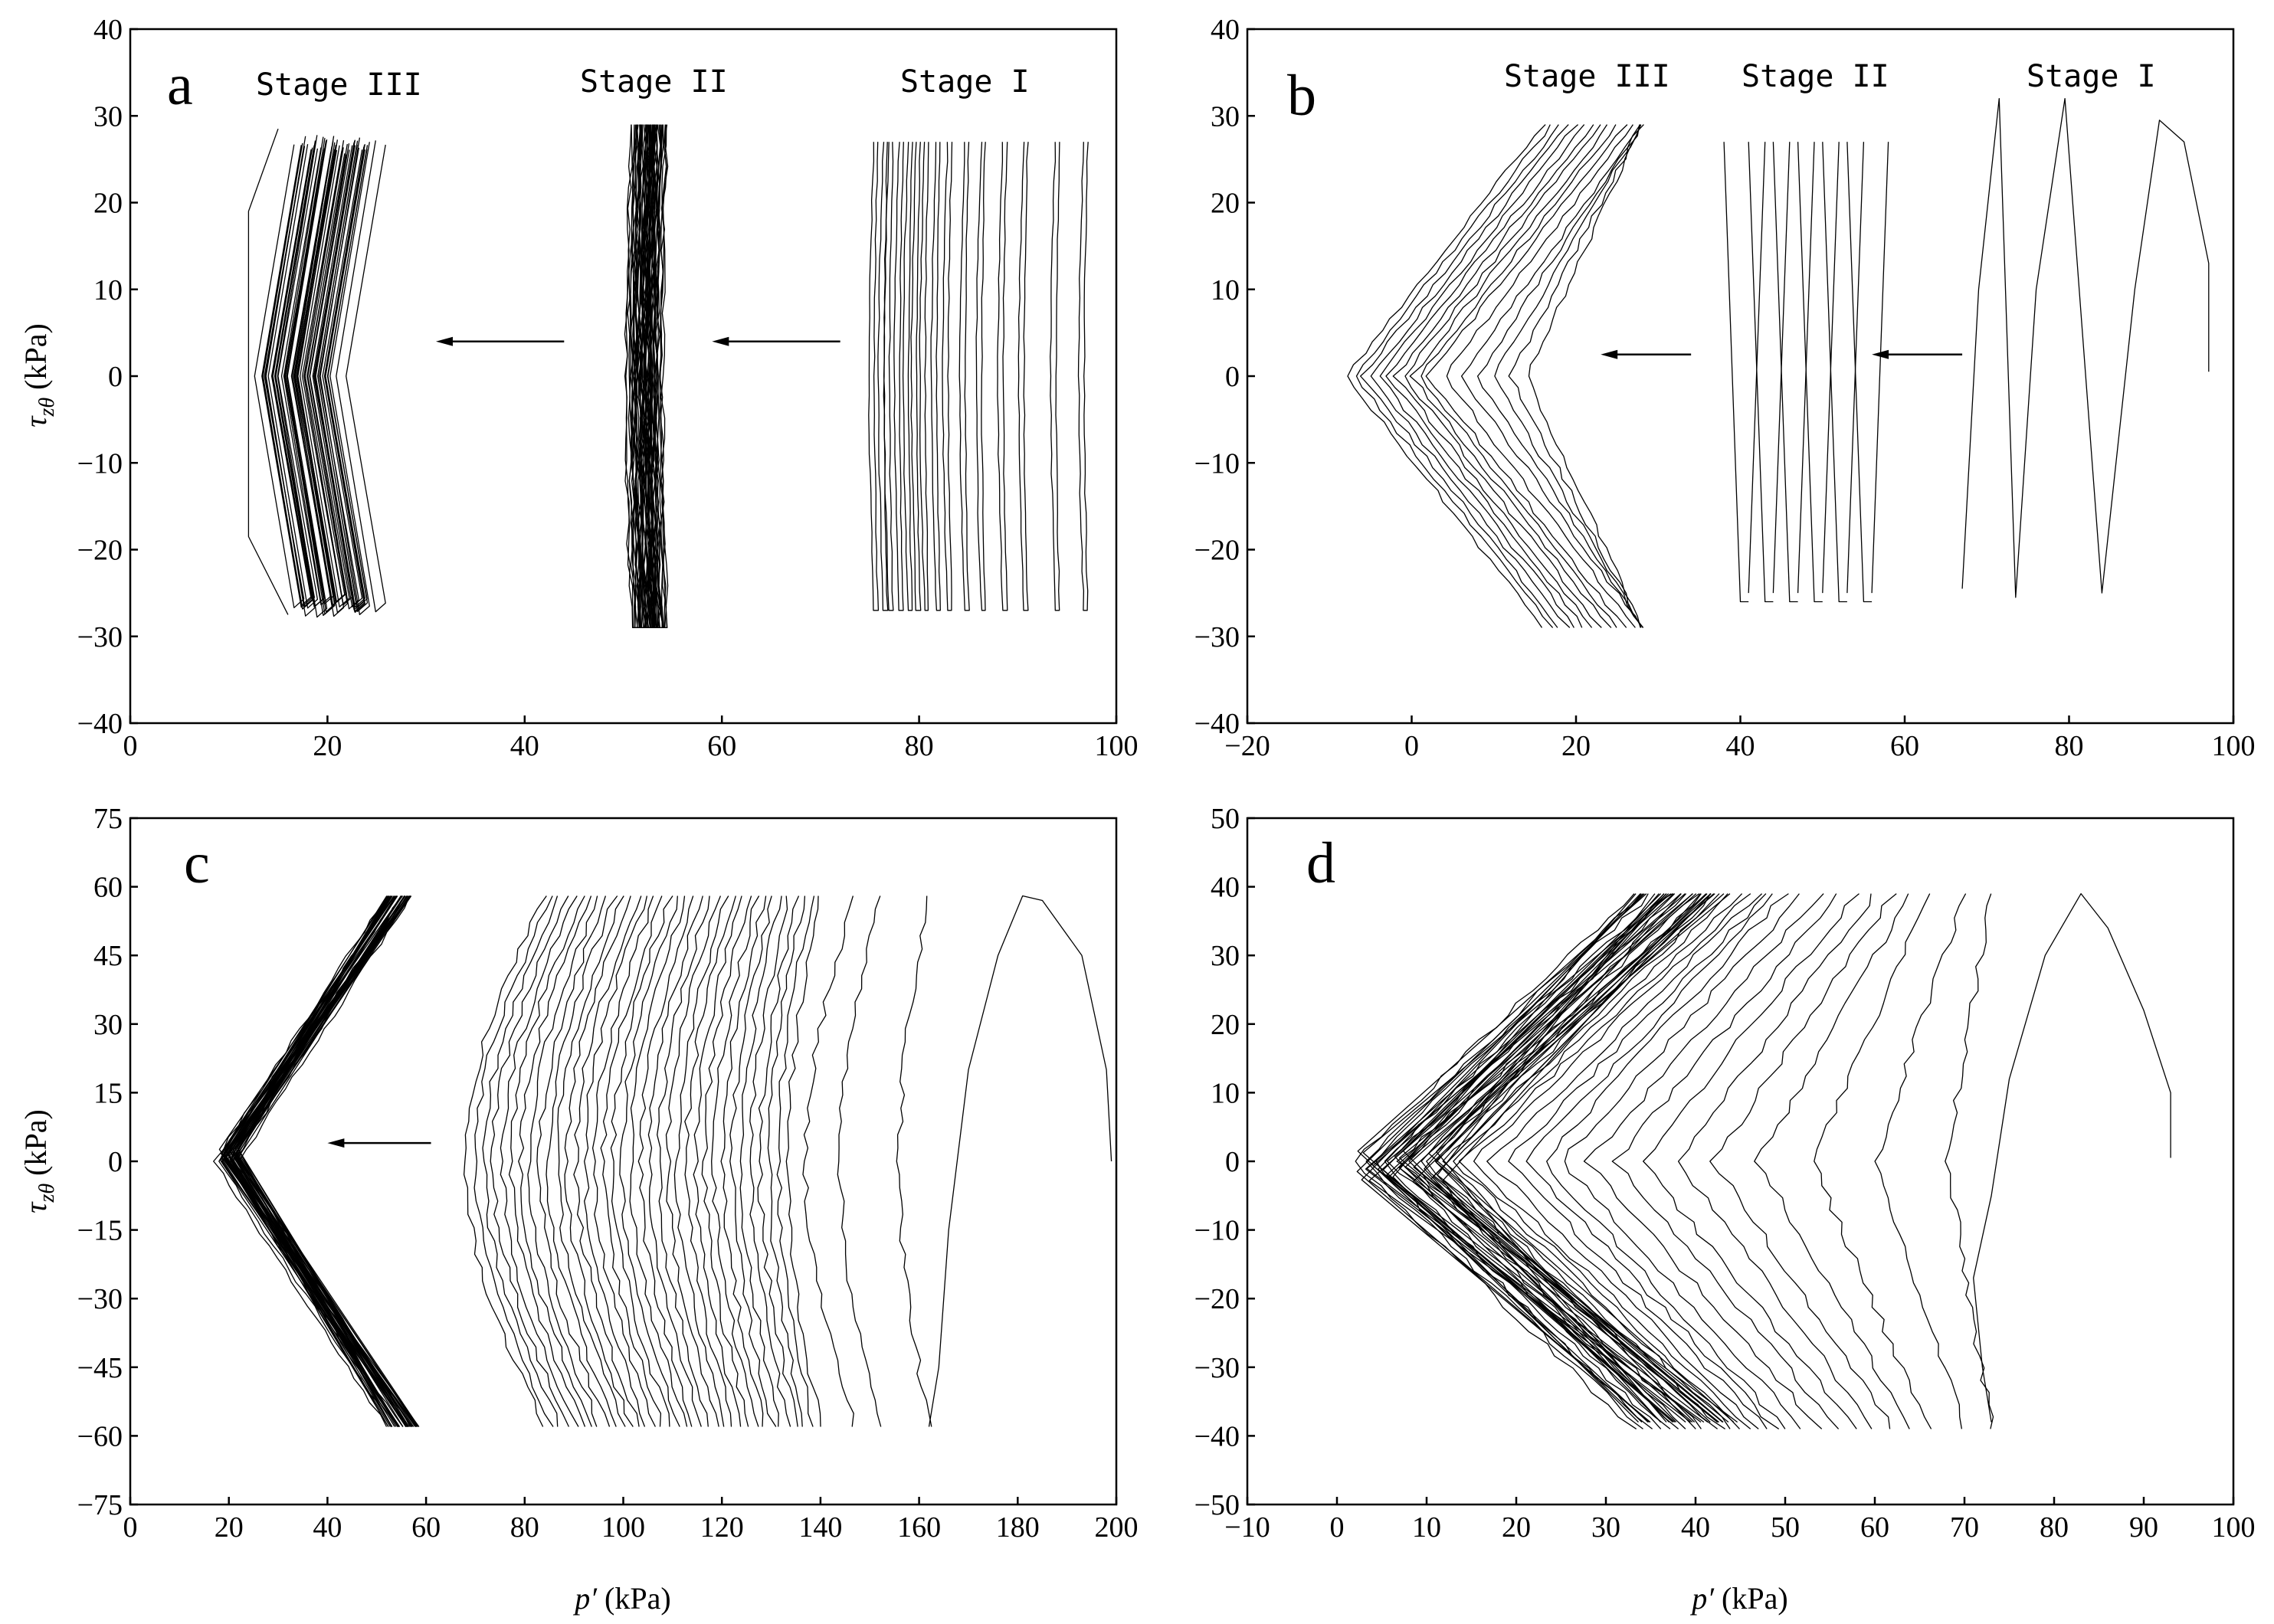 The width and height of the screenshot is (2274, 1624). What do you see at coordinates (327, 746) in the screenshot?
I see `panel-a-xtick-label: 20` at bounding box center [327, 746].